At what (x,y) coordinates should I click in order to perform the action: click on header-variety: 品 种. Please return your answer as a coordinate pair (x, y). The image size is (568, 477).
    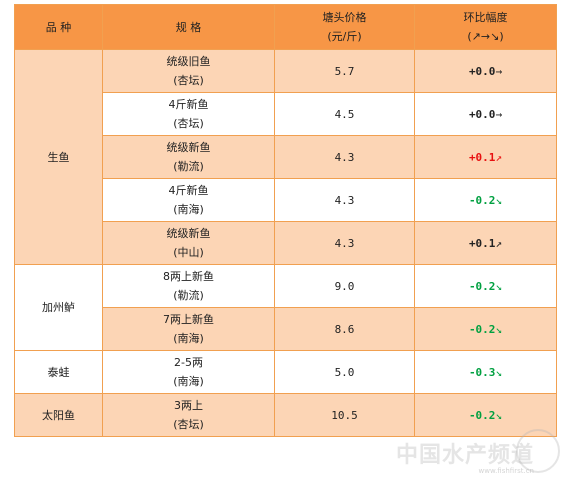
    Looking at the image, I should click on (58, 27).